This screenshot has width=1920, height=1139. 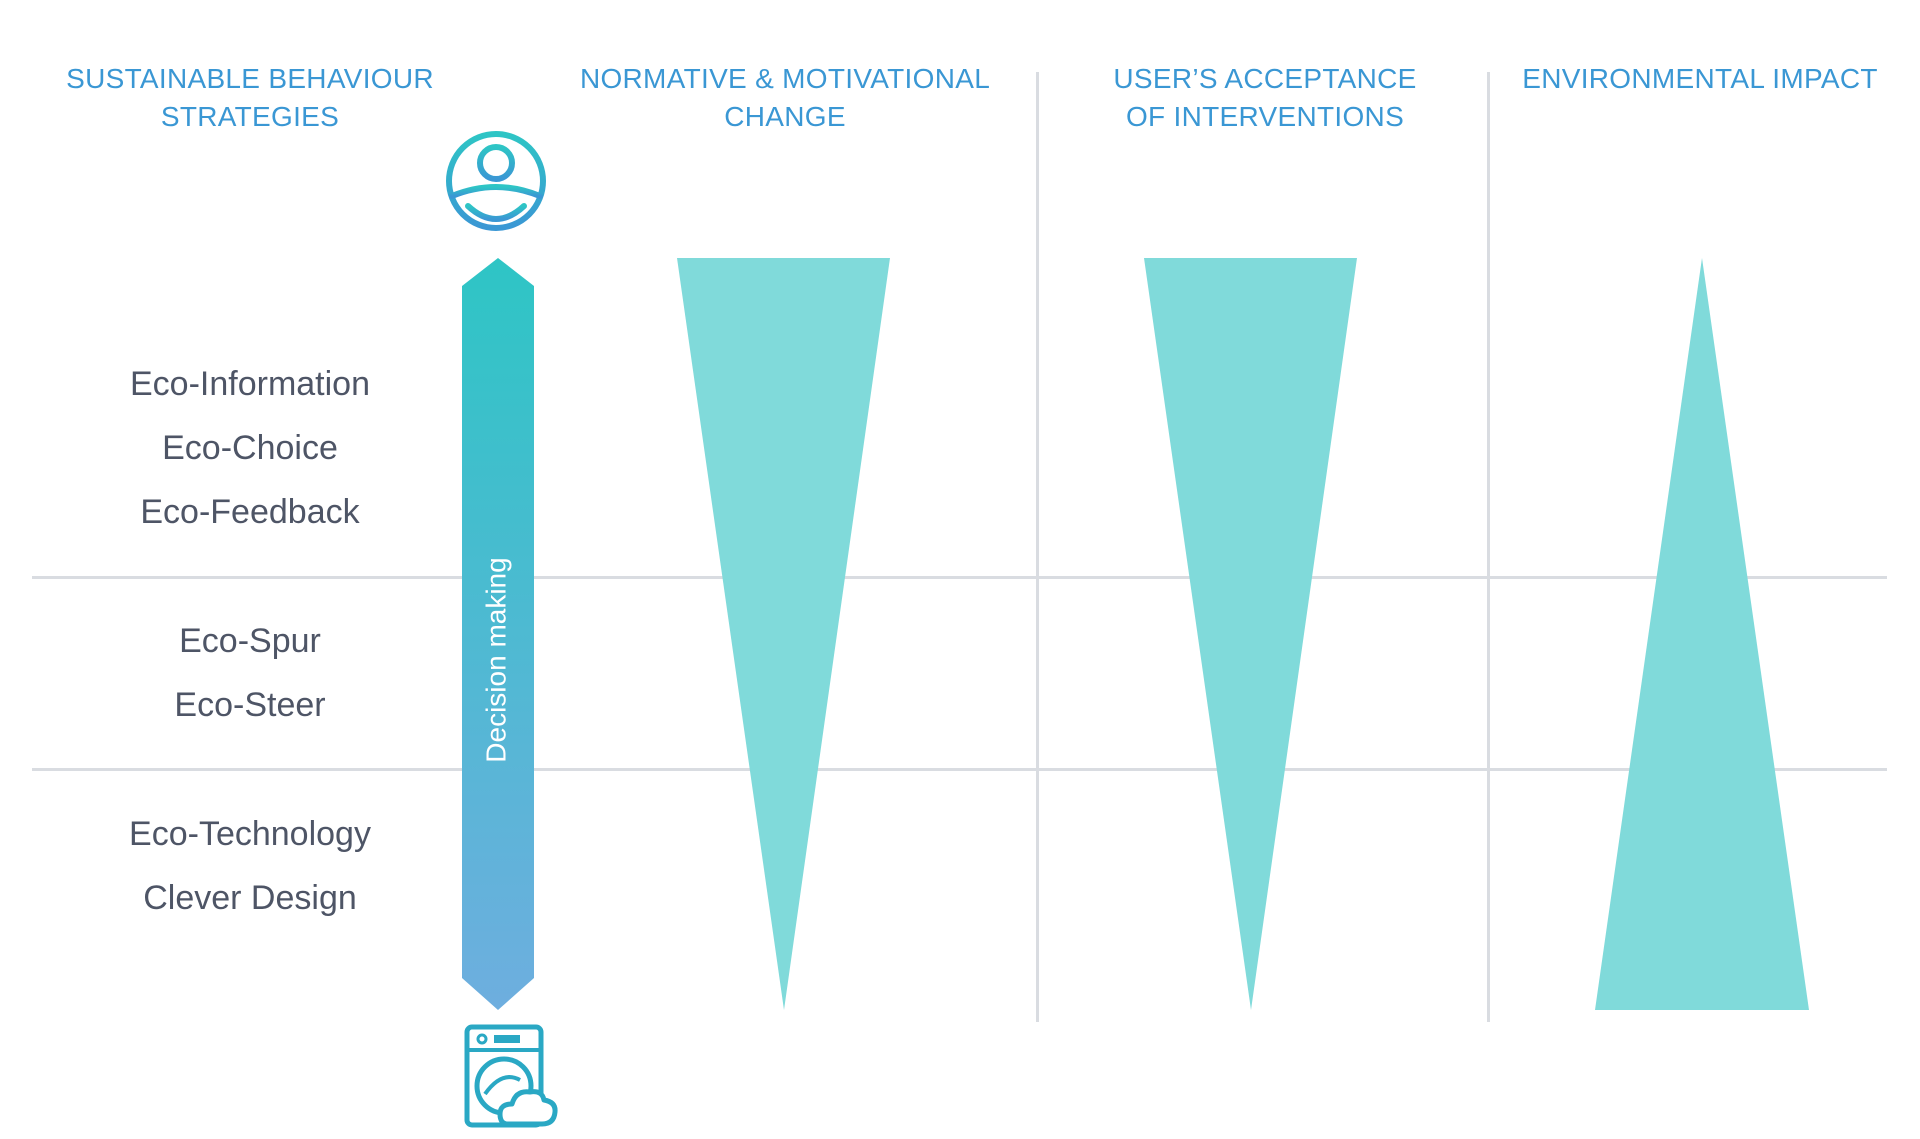 What do you see at coordinates (1250, 634) in the screenshot?
I see `wedge-user-acceptance` at bounding box center [1250, 634].